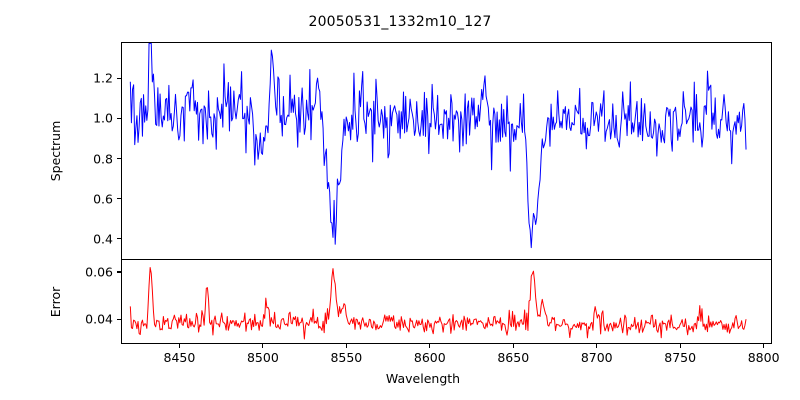 The height and width of the screenshot is (400, 800). I want to click on x-tick-label: 8800, so click(763, 357).